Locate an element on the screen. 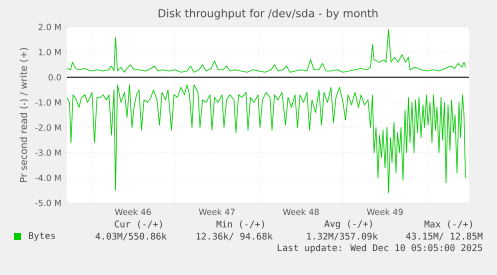 This screenshot has height=275, width=497. y-axis-title: Pr second read (-) / write (+) is located at coordinates (24, 115).